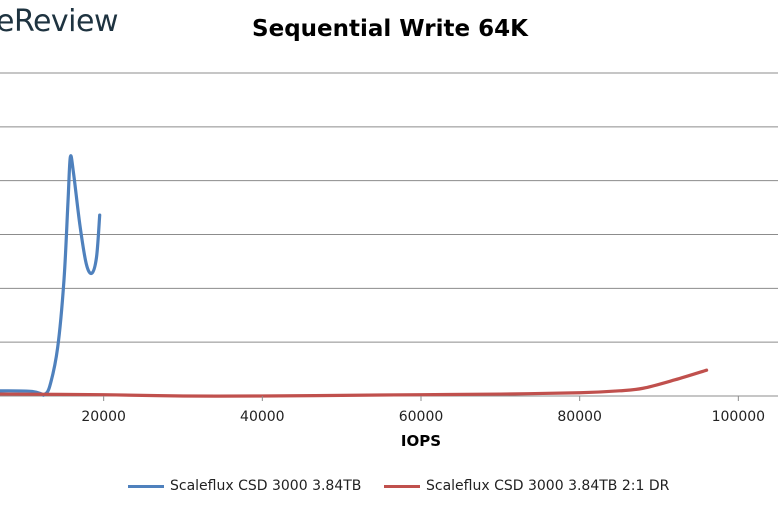  What do you see at coordinates (738, 417) in the screenshot?
I see `x-tick-label: 100000` at bounding box center [738, 417].